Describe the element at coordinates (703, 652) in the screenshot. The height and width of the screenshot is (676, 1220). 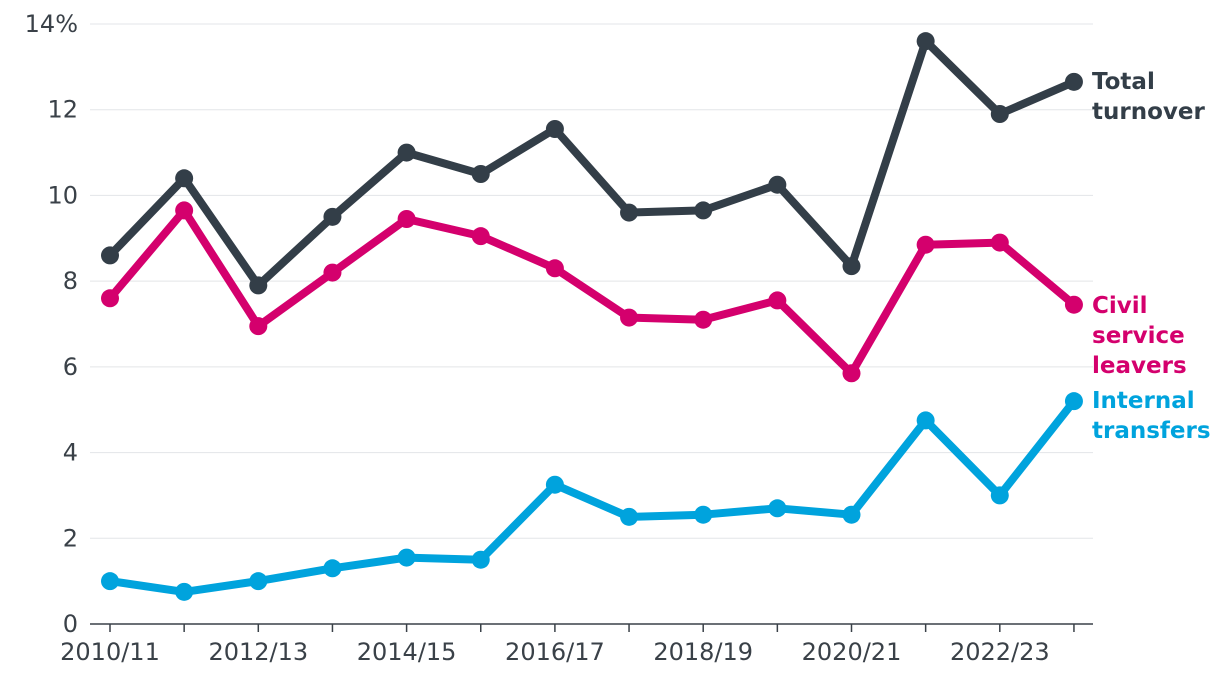
I see `x-tick-label: 2018/19` at that location.